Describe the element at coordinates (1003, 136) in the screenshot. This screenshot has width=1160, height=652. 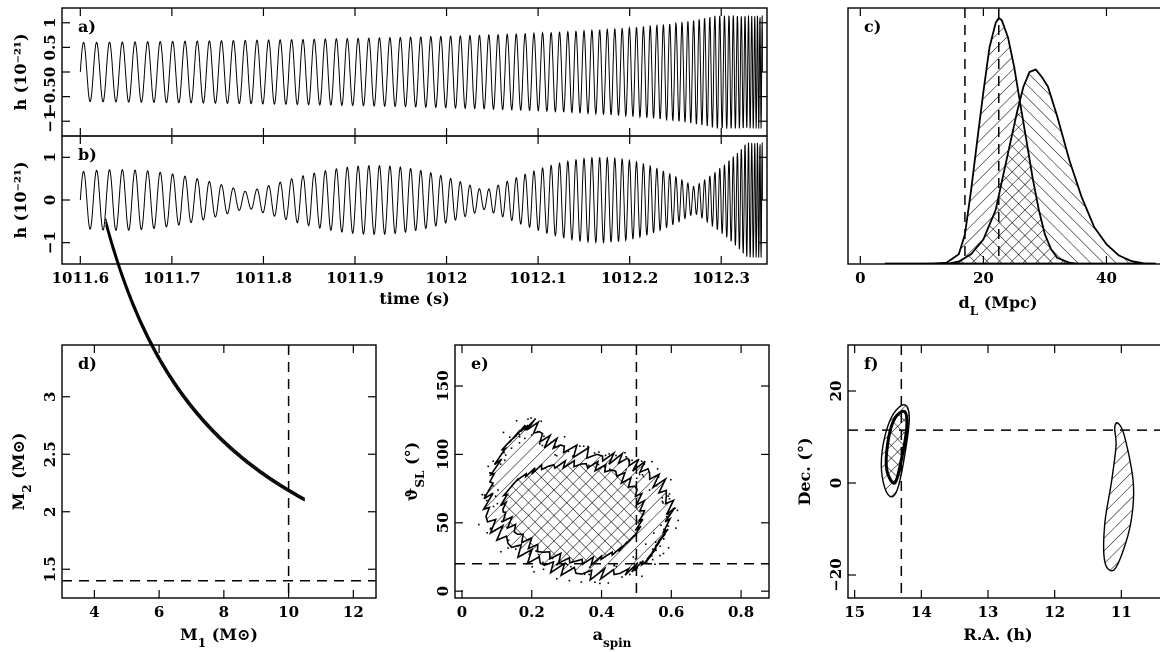
I see `c-frame` at that location.